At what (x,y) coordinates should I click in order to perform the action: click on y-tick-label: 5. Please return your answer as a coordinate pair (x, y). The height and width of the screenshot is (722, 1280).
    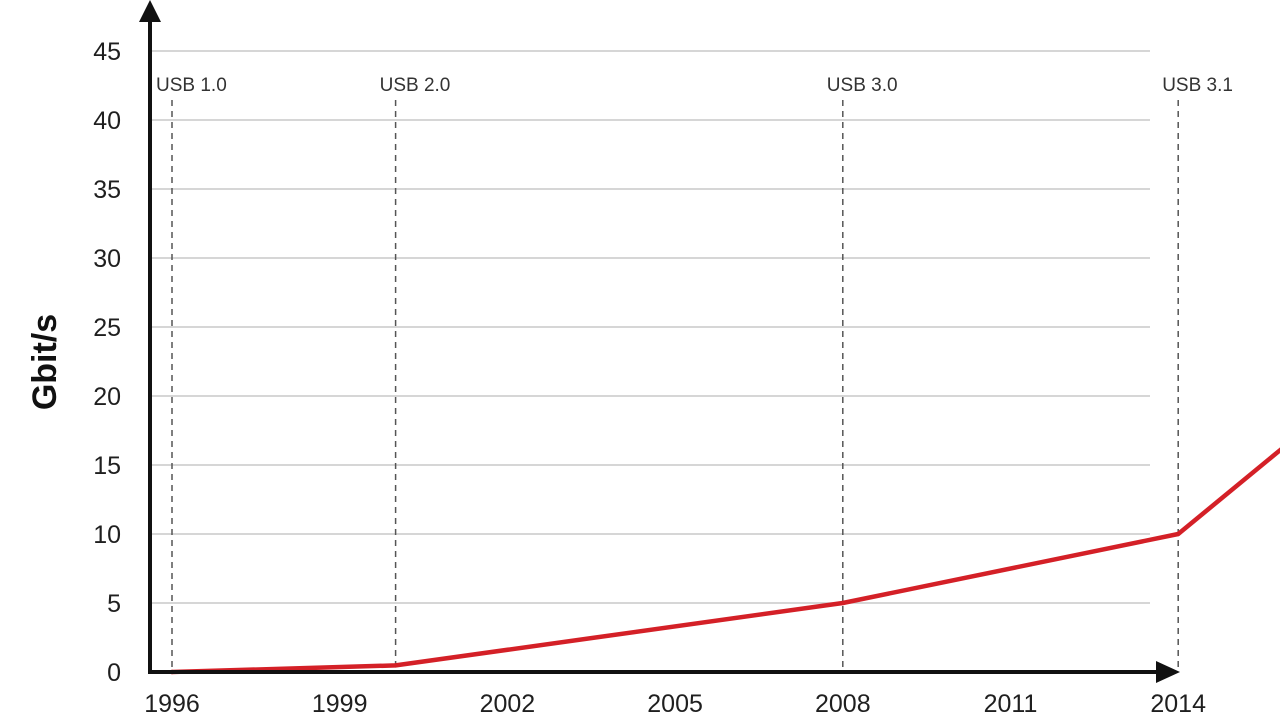
    Looking at the image, I should click on (114, 604).